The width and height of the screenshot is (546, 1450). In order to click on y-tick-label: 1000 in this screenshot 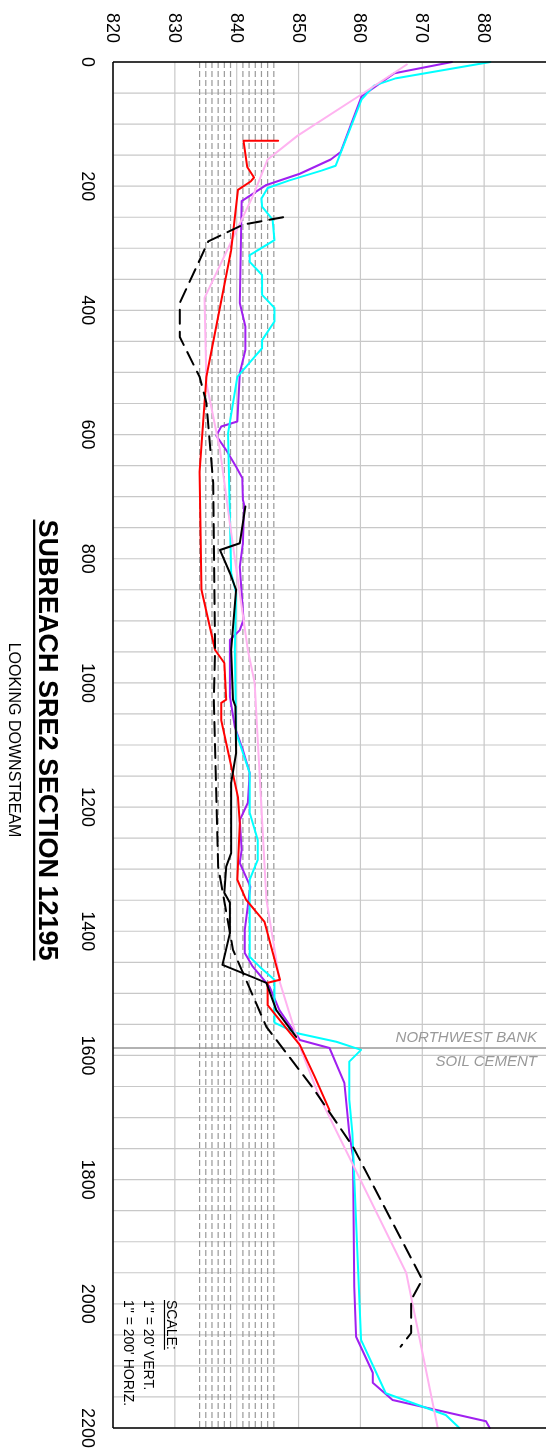, I will do `click(88, 682)`.